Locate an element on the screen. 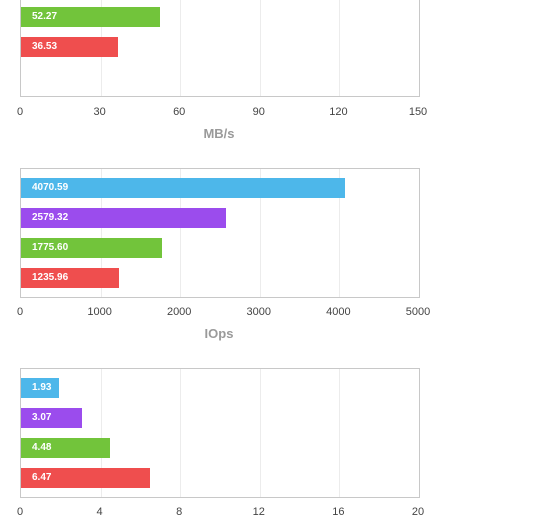  throughput-tick-label: 90 is located at coordinates (258, 112).